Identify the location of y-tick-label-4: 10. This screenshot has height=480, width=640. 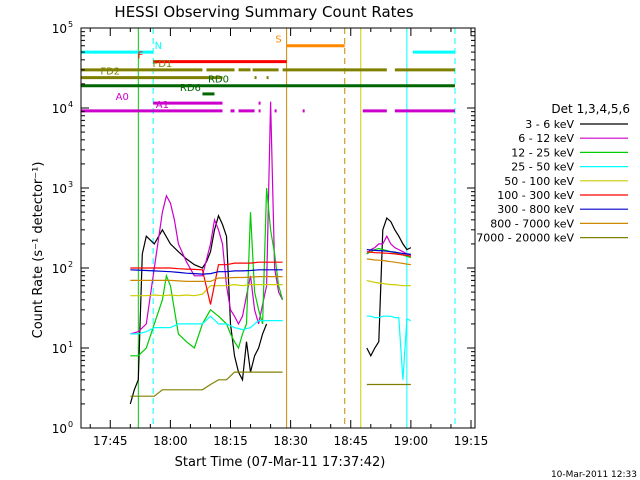
(59, 109).